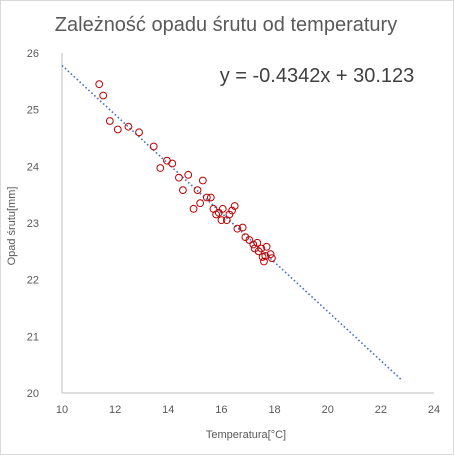 The width and height of the screenshot is (454, 455). What do you see at coordinates (115, 410) in the screenshot?
I see `x-tick-label: 12` at bounding box center [115, 410].